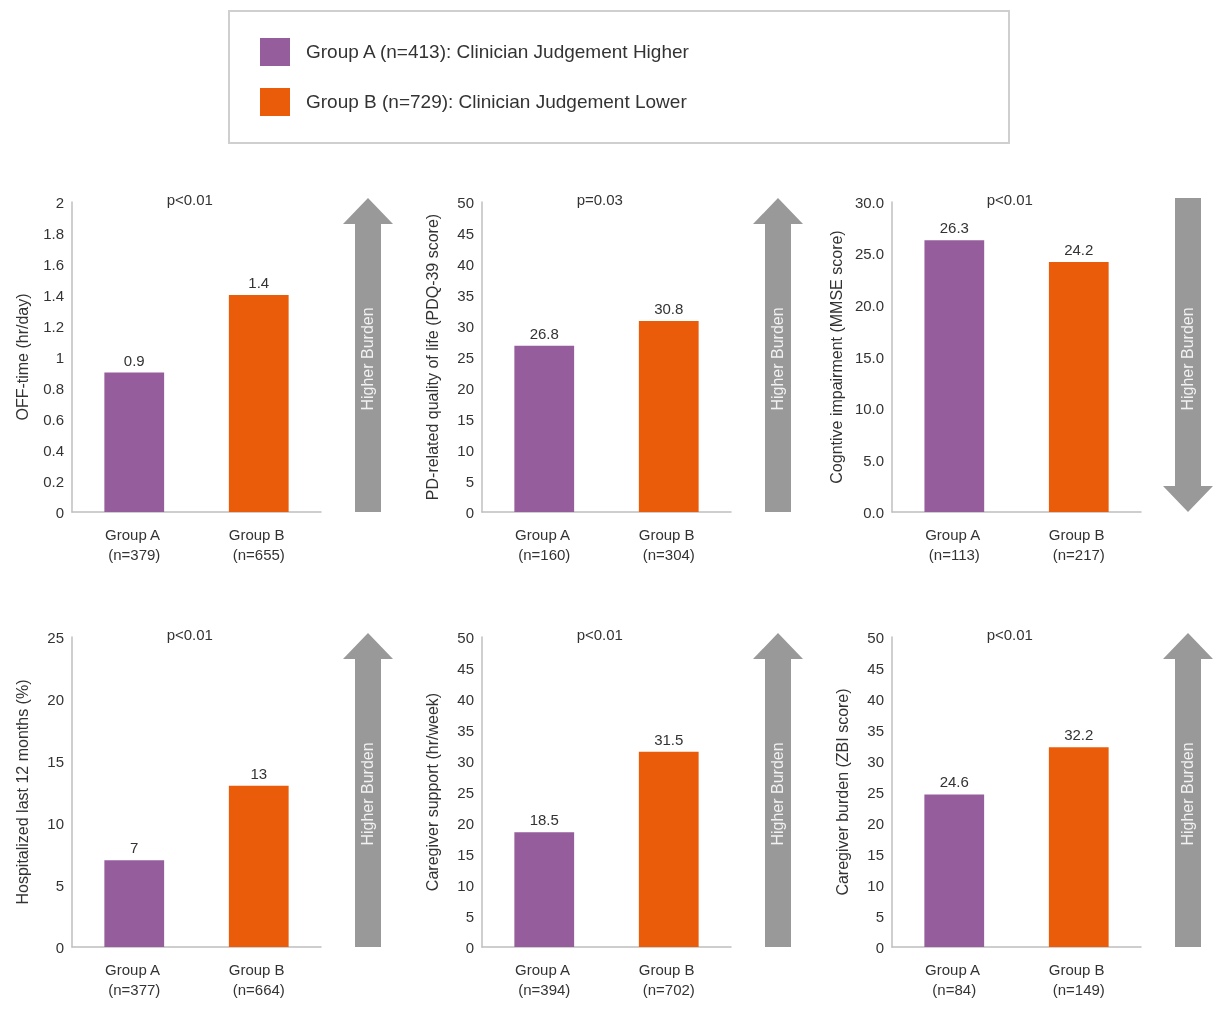 The height and width of the screenshot is (1025, 1219). Describe the element at coordinates (53, 388) in the screenshot. I see `y-tick-label: 0.8` at that location.